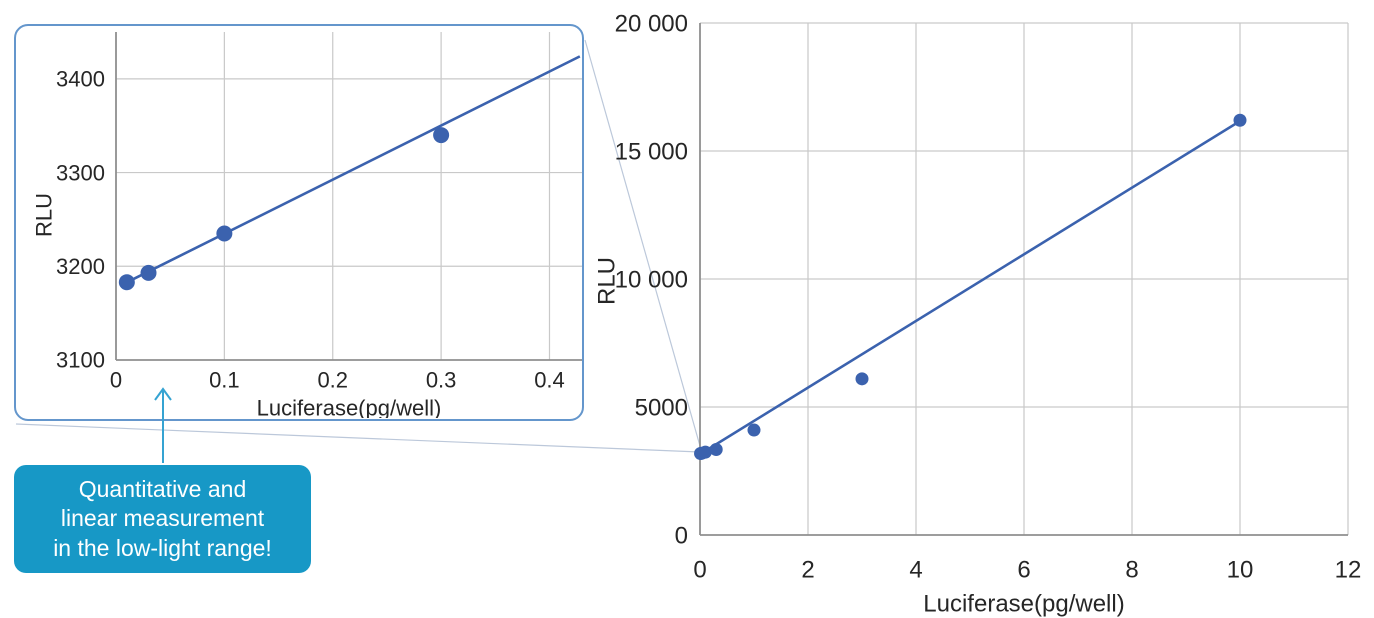  What do you see at coordinates (1131, 569) in the screenshot?
I see `x-tick-label: 8` at bounding box center [1131, 569].